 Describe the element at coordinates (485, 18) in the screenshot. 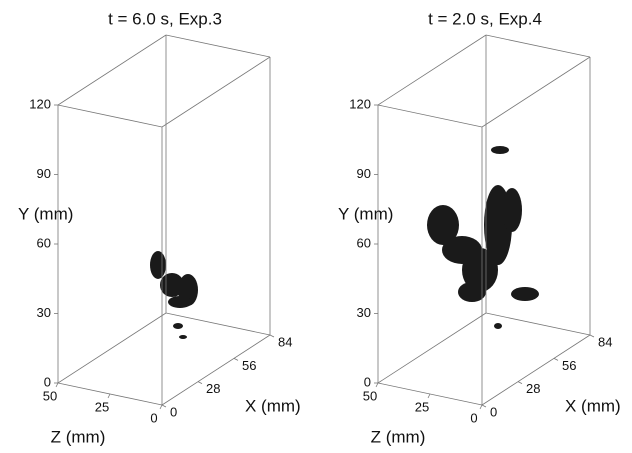

I see `panel-title: t = 2.0 s, Exp.4` at that location.